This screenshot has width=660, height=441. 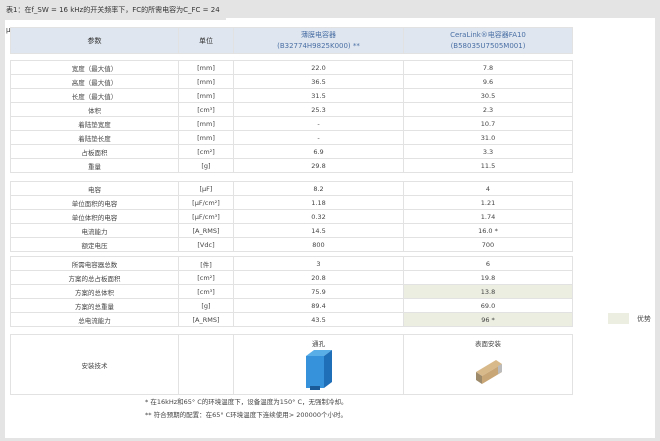 I want to click on table-row: 重量 [g] 29.8 11.5, so click(x=291, y=165).